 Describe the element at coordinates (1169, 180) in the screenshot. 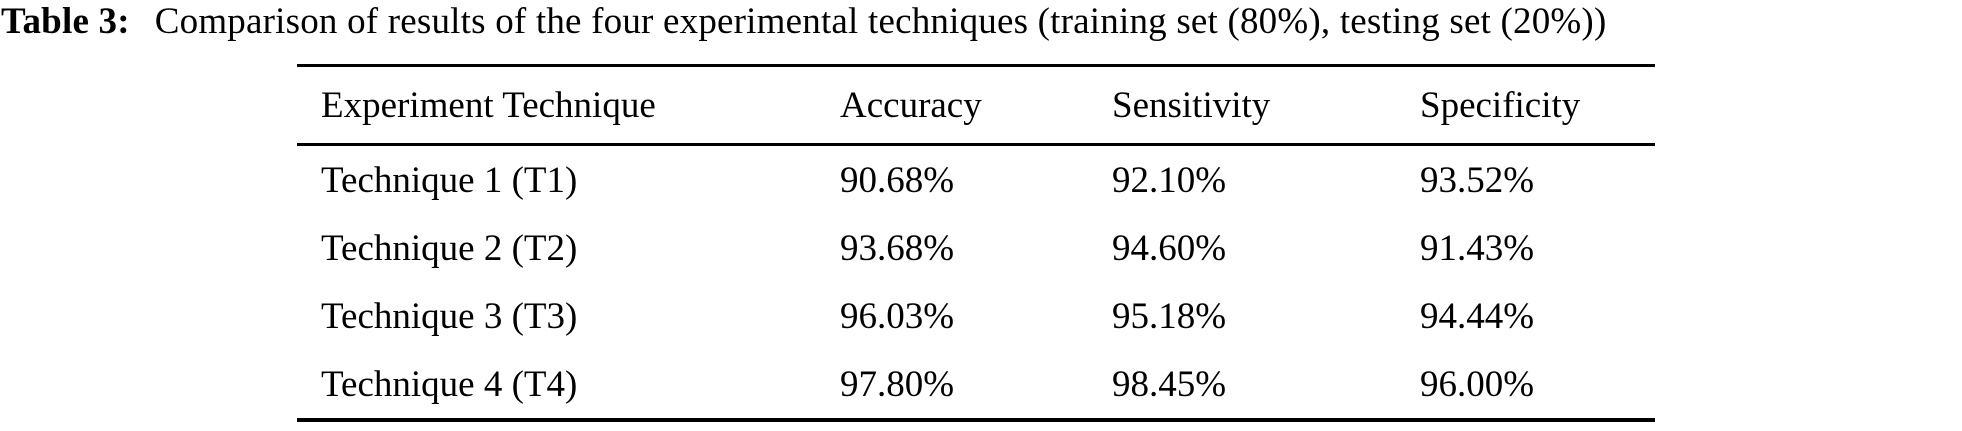

I see `cell-sensitivity: 92.10%` at that location.